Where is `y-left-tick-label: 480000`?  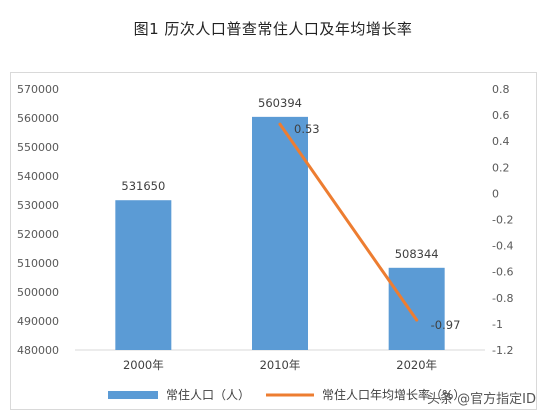 y-left-tick-label: 480000 is located at coordinates (38, 350).